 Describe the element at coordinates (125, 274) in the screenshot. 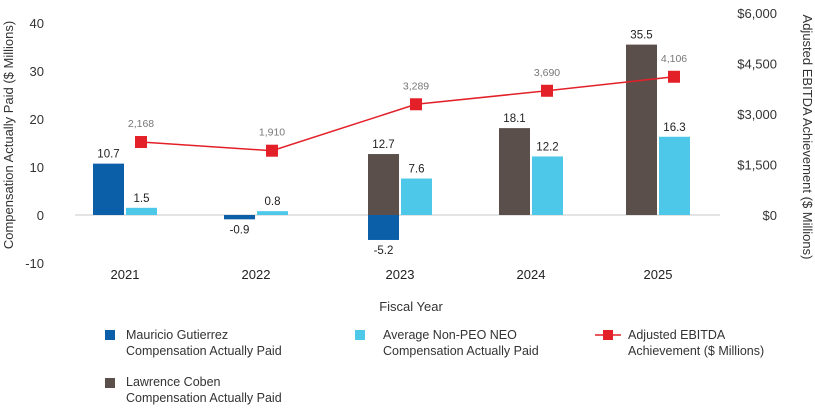

I see `x-tick-label: 2021` at that location.